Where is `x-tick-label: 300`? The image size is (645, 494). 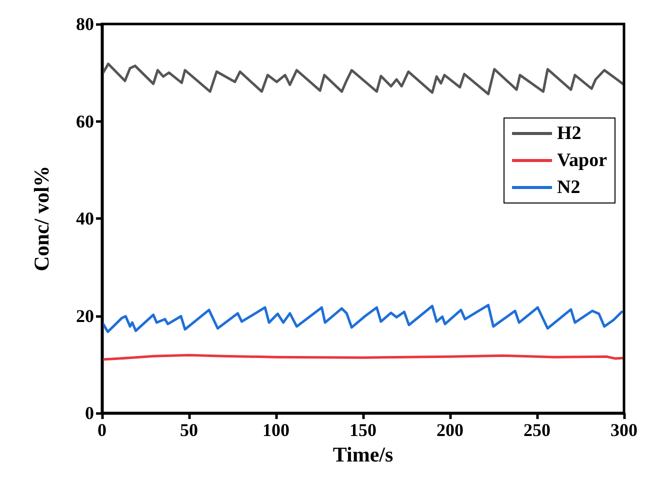 x-tick-label: 300 is located at coordinates (624, 430).